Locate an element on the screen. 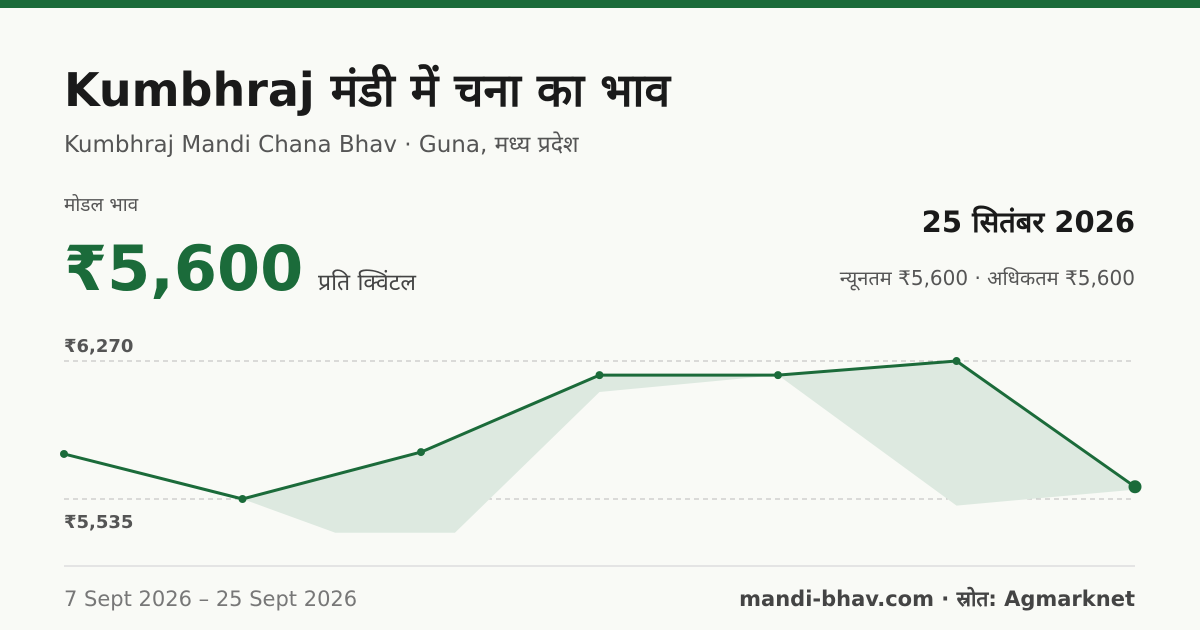 This screenshot has width=1200, height=630. price-unit: प्रति क्विंटल is located at coordinates (367, 282).